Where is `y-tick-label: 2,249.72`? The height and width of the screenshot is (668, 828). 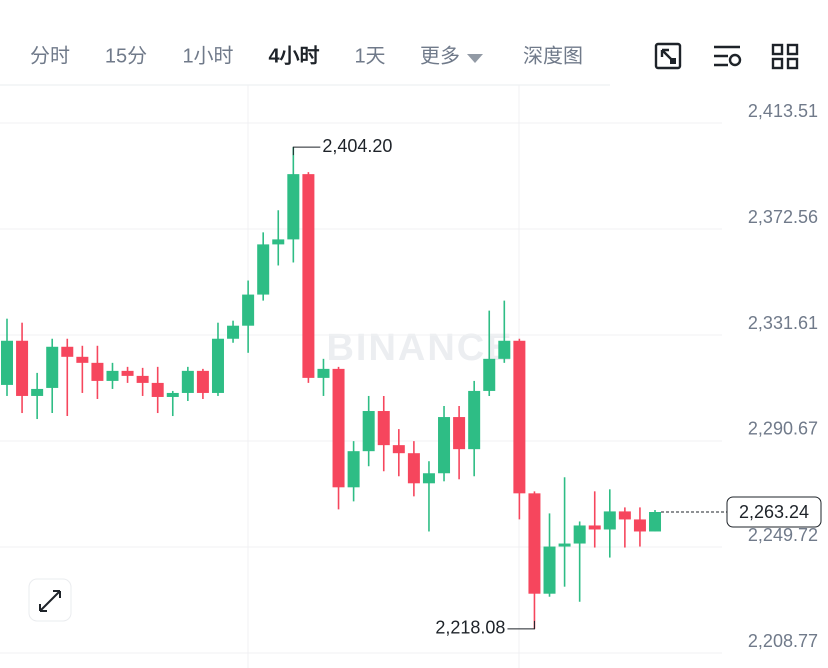 y-tick-label: 2,249.72 is located at coordinates (783, 535).